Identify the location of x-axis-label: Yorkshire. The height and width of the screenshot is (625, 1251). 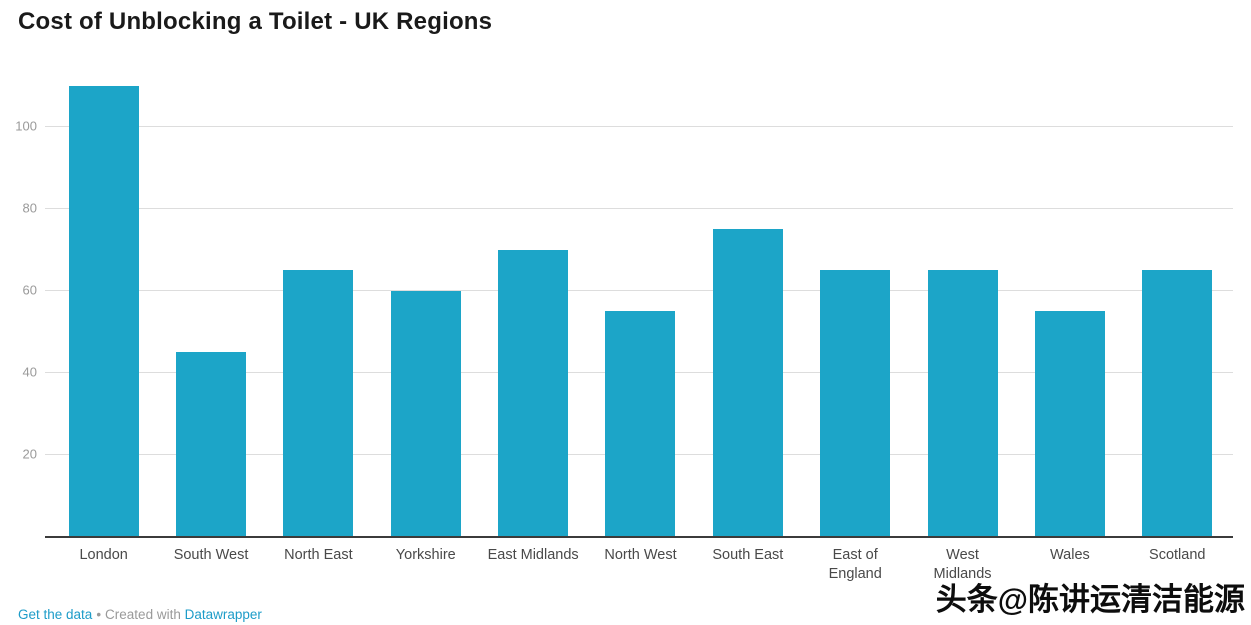
(425, 555).